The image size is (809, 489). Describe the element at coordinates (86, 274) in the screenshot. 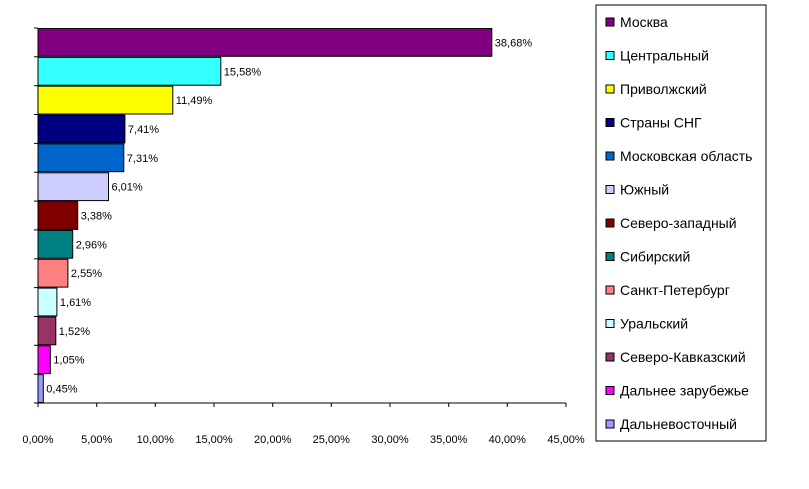

I see `data-label-8: 2,55%` at that location.